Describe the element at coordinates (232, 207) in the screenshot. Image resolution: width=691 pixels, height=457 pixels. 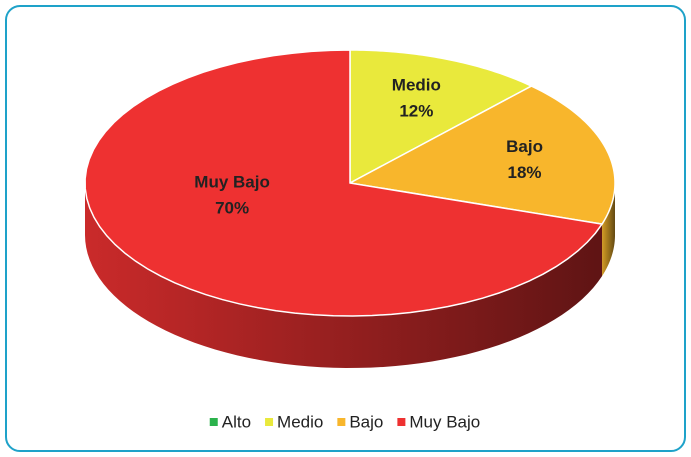
I see `slice-label-value: 70%` at that location.